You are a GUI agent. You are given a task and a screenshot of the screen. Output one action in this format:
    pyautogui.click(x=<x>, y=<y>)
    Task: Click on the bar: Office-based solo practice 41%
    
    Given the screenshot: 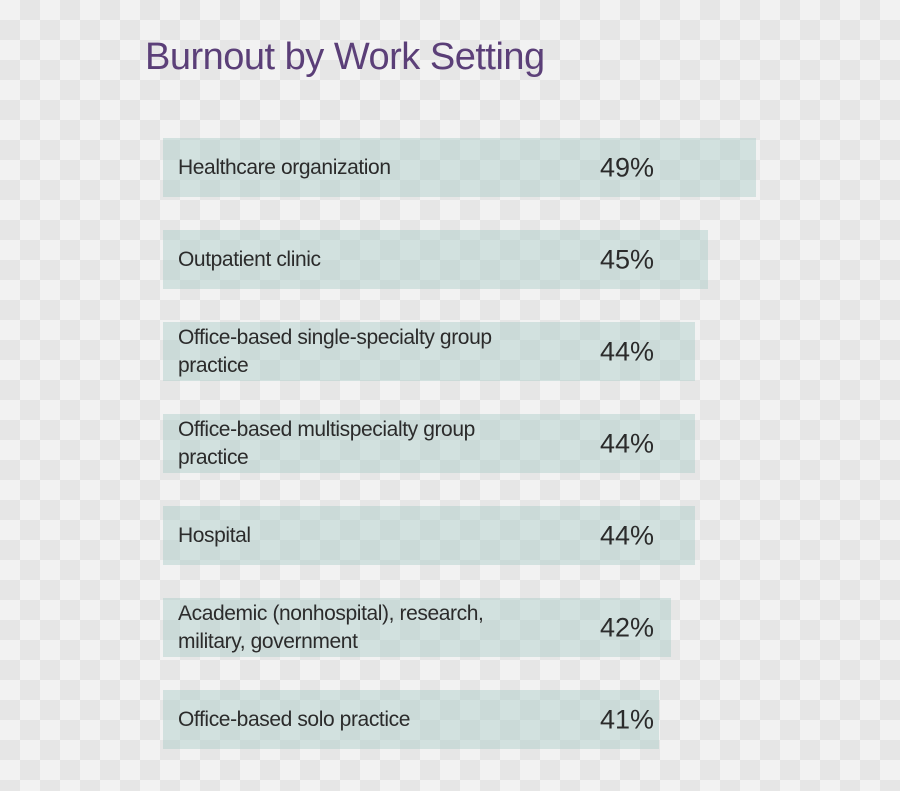 What is the action you would take?
    pyautogui.click(x=411, y=719)
    